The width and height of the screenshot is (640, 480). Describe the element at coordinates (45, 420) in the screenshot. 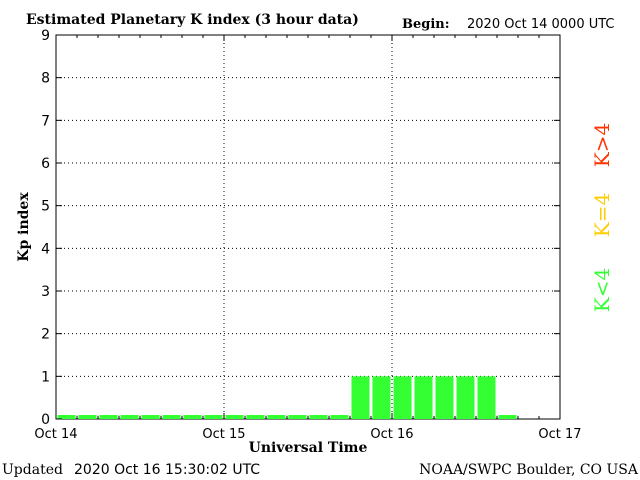

I see `y-tick-label: 0` at that location.